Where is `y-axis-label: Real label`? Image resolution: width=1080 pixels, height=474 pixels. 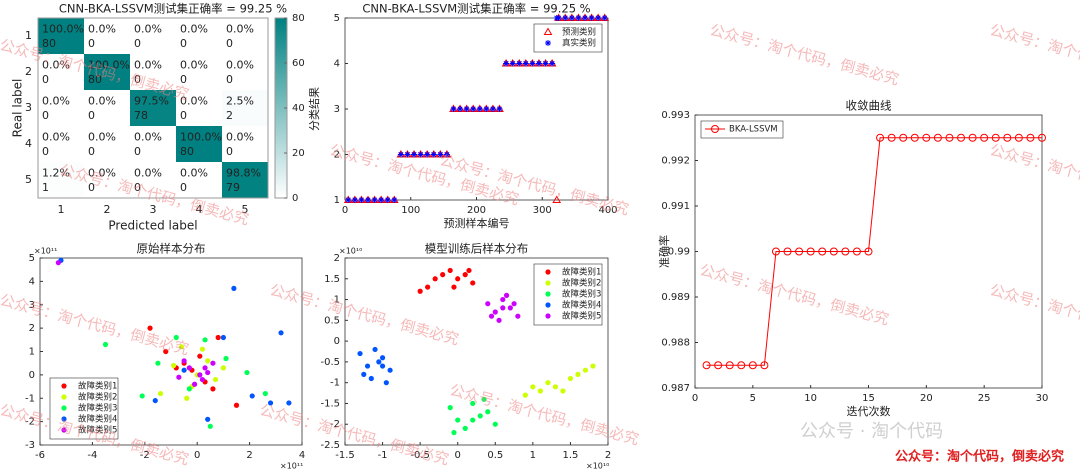 y-axis-label: Real label is located at coordinates (18, 108).